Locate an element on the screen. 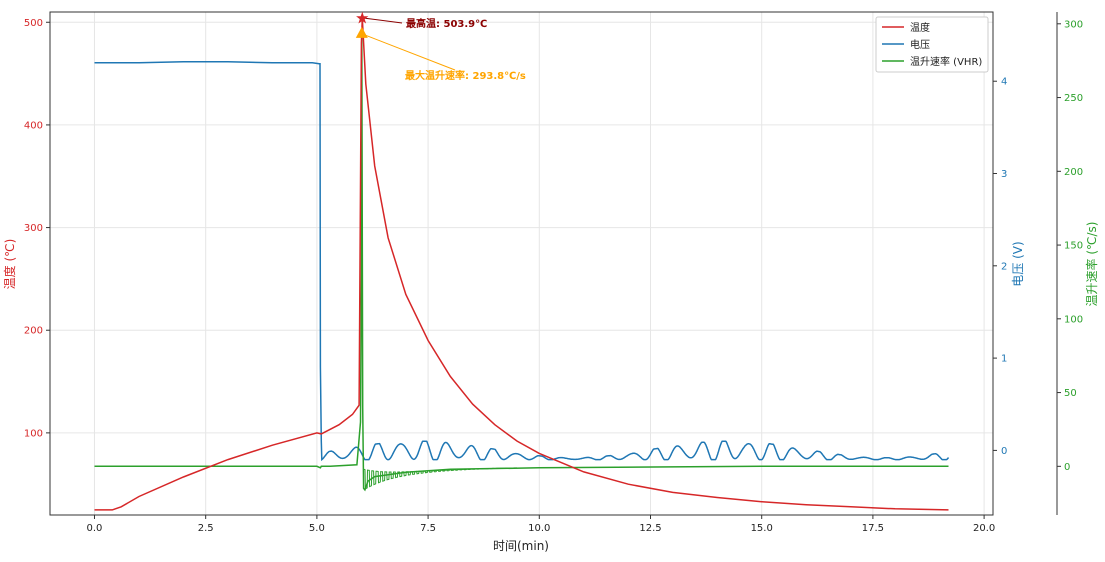 This screenshot has width=1105, height=562. y-right1-tick-label: 2 is located at coordinates (1004, 266).